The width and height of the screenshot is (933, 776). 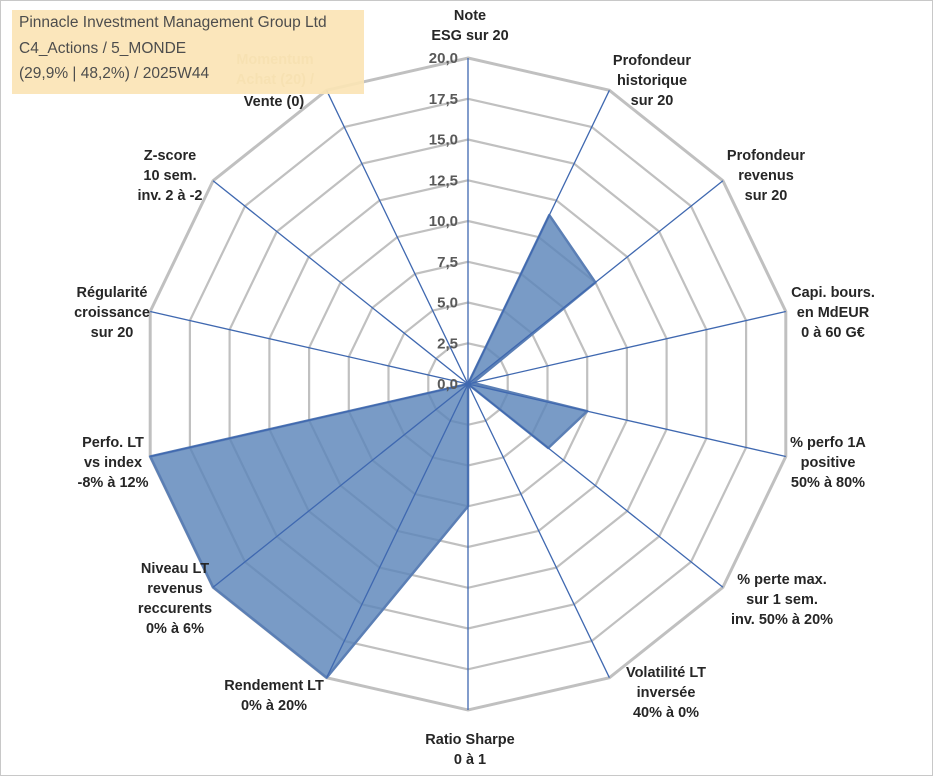 What do you see at coordinates (114, 73) in the screenshot?
I see `period-stats: (29,9% | 48,2%) / 2025W44` at bounding box center [114, 73].